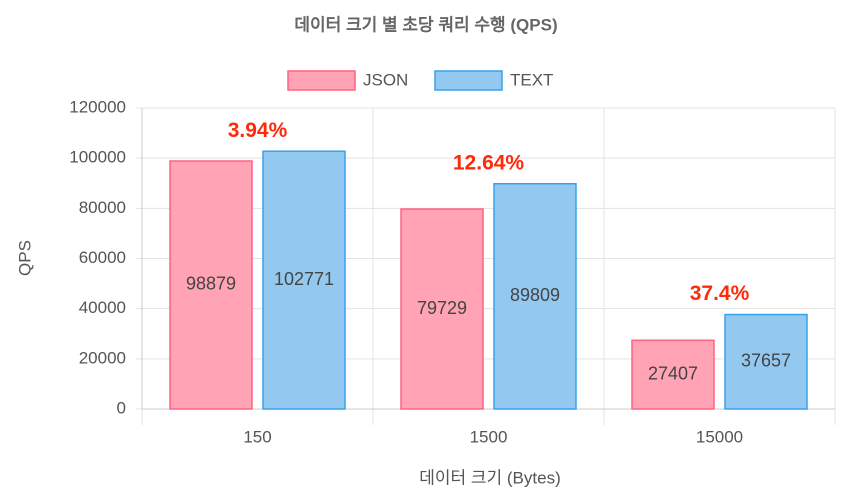 This screenshot has width=853, height=501. Describe the element at coordinates (490, 477) in the screenshot. I see `x-axis-label: 데이터 크기 (Bytes)` at that location.